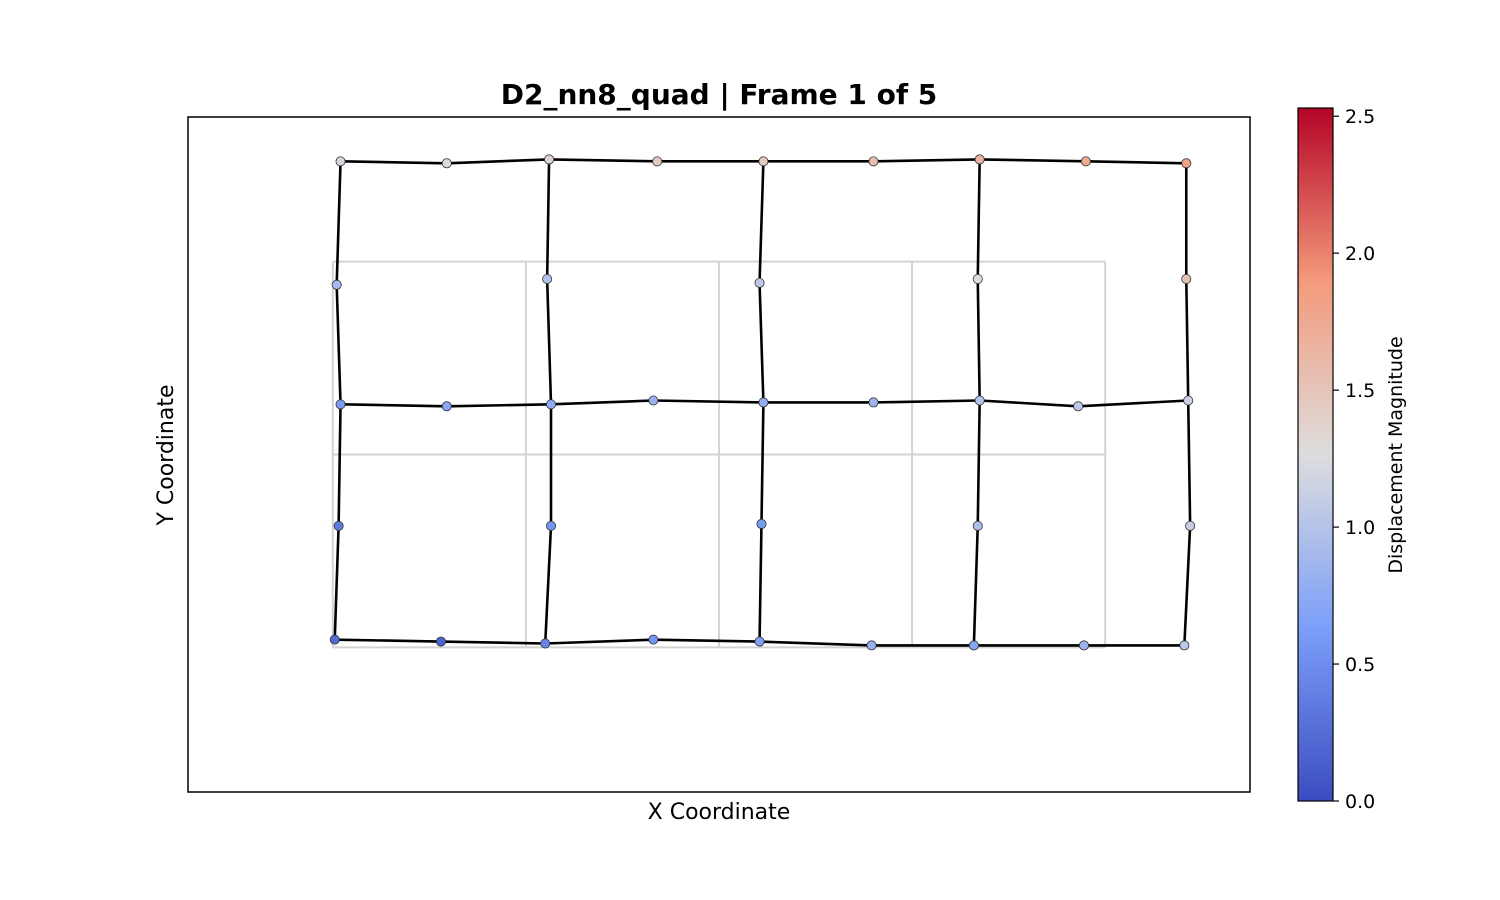  Describe the element at coordinates (1396, 454) in the screenshot. I see `colorbar-label: Displacement Magnitude` at that location.